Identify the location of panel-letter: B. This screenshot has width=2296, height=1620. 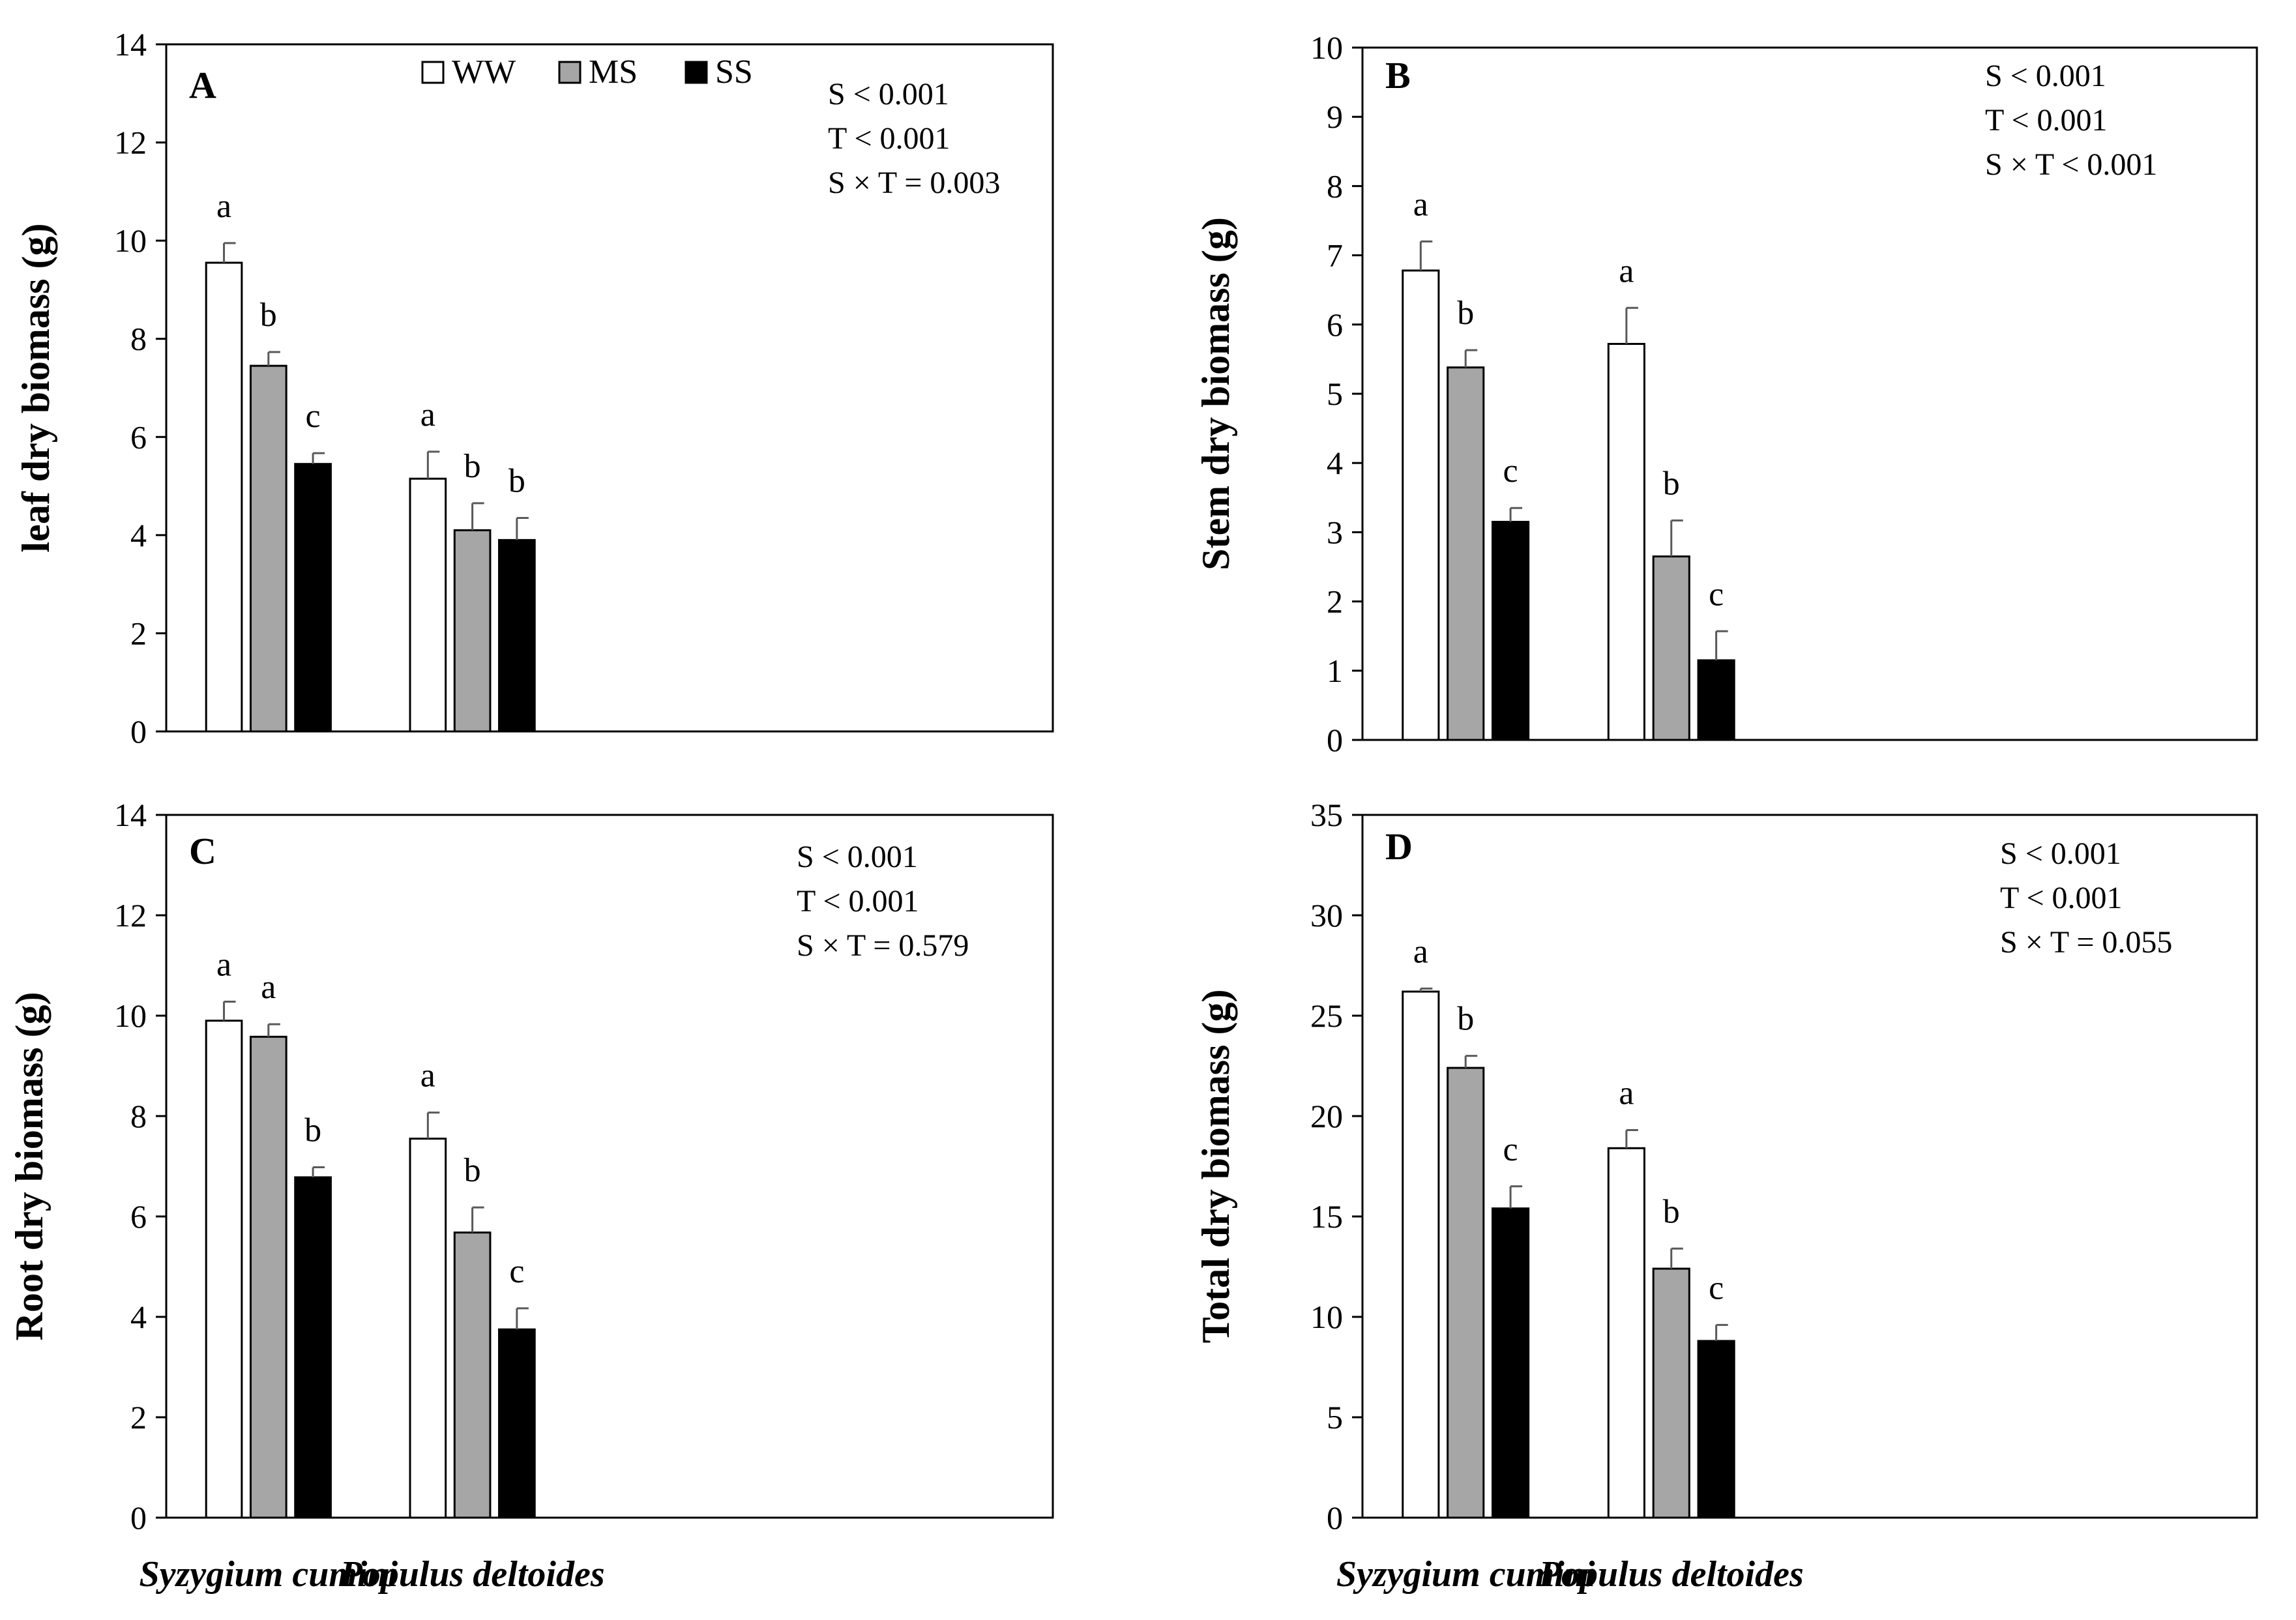
(1398, 75).